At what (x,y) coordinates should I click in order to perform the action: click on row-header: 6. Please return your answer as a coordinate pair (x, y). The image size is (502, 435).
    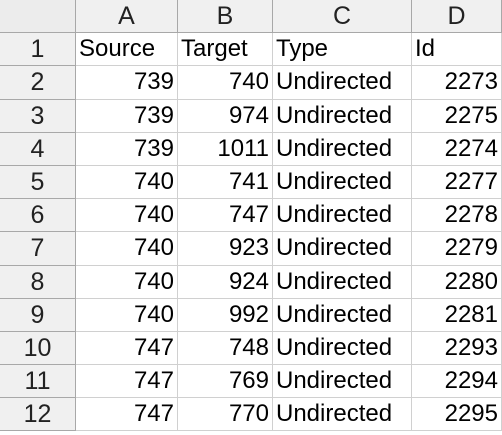
    Looking at the image, I should click on (38, 216).